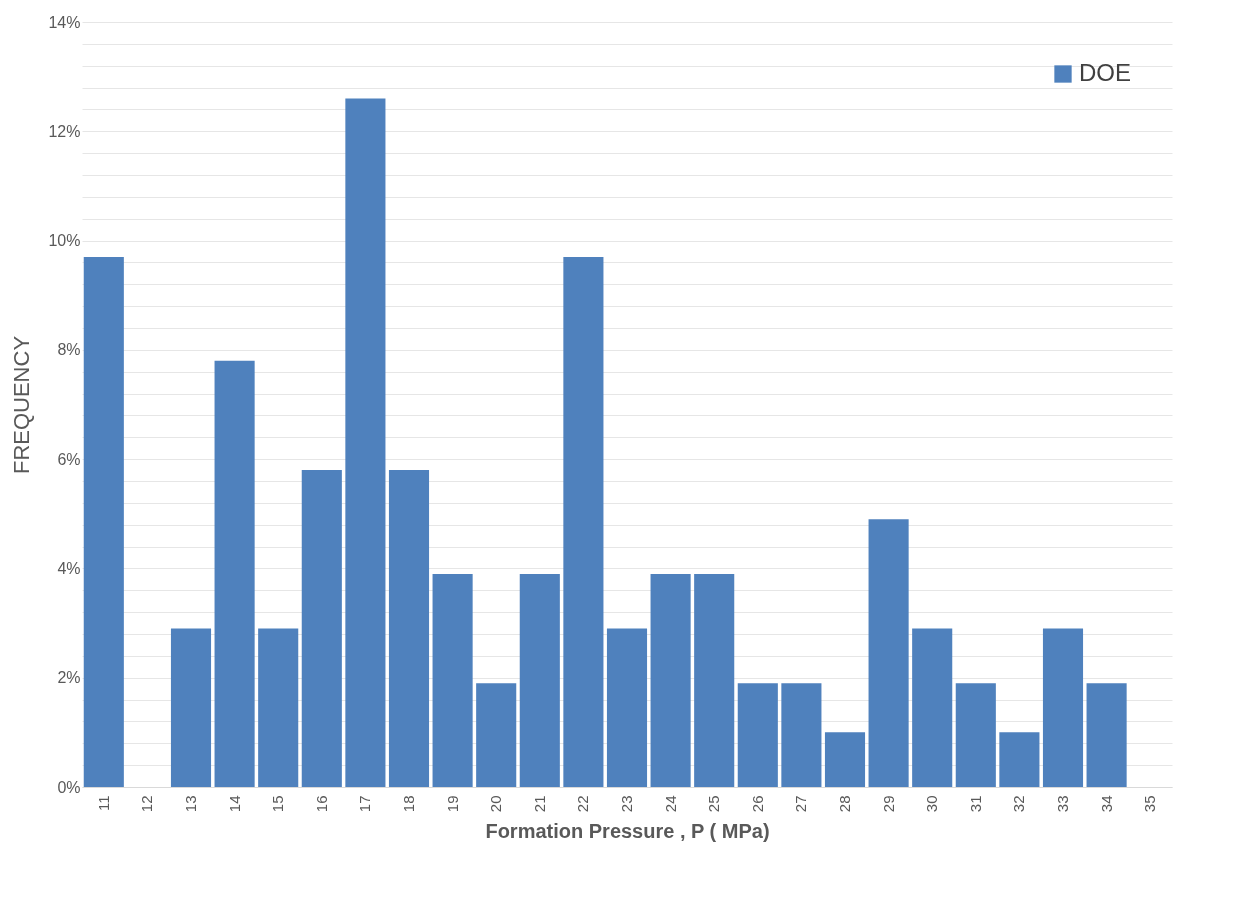 Image resolution: width=1259 pixels, height=913 pixels. Describe the element at coordinates (22, 405) in the screenshot. I see `y-axis-title: FREQUENCY` at that location.